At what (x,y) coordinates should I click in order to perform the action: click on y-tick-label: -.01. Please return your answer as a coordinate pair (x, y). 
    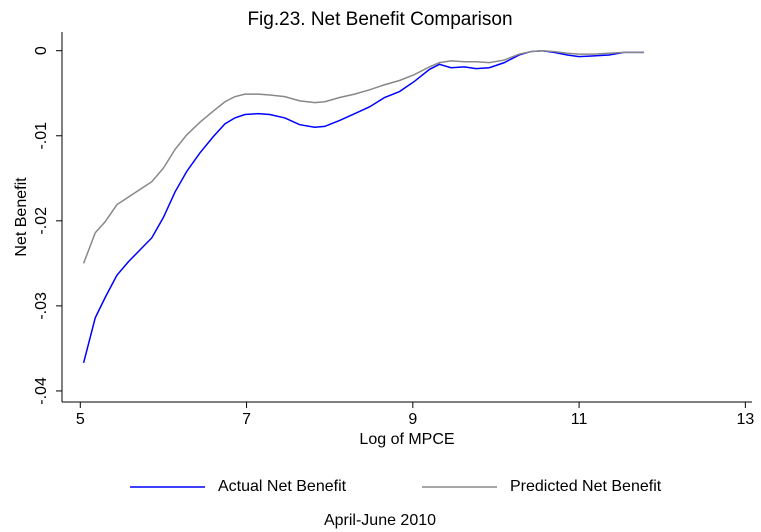
    Looking at the image, I should click on (41, 136).